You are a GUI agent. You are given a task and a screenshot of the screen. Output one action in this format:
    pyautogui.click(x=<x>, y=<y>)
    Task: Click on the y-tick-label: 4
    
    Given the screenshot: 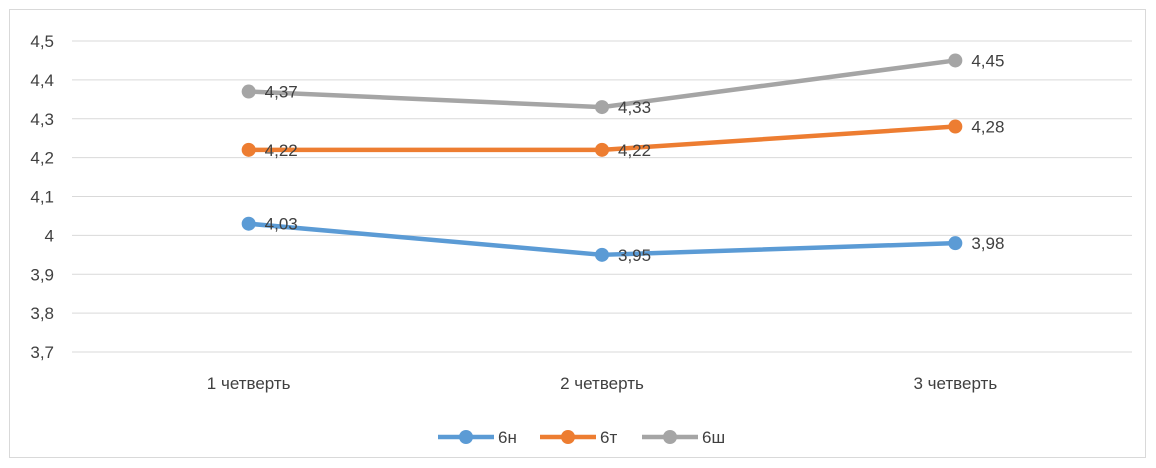 What is the action you would take?
    pyautogui.click(x=49, y=235)
    